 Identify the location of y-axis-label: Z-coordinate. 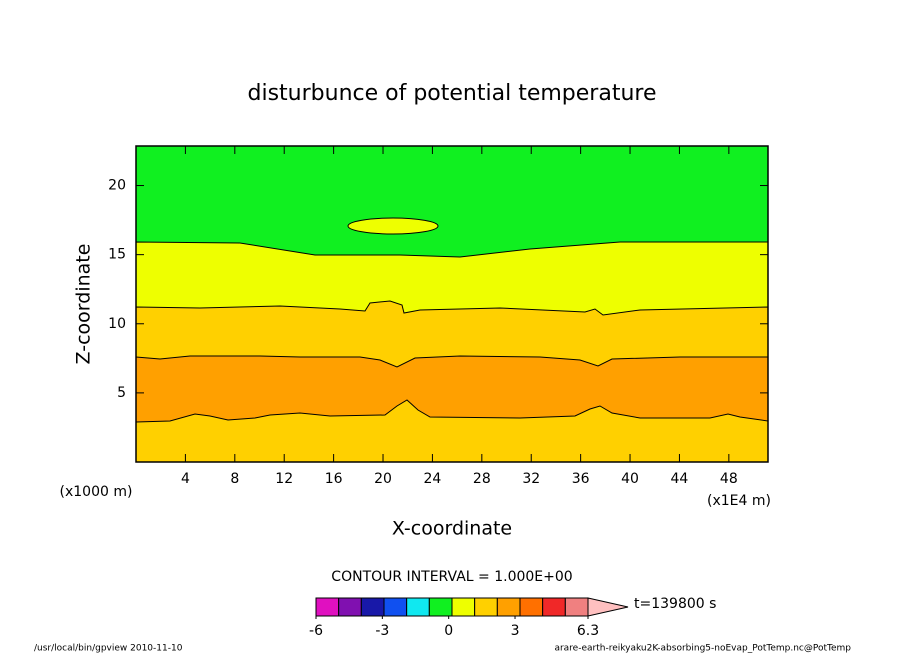
(84, 304).